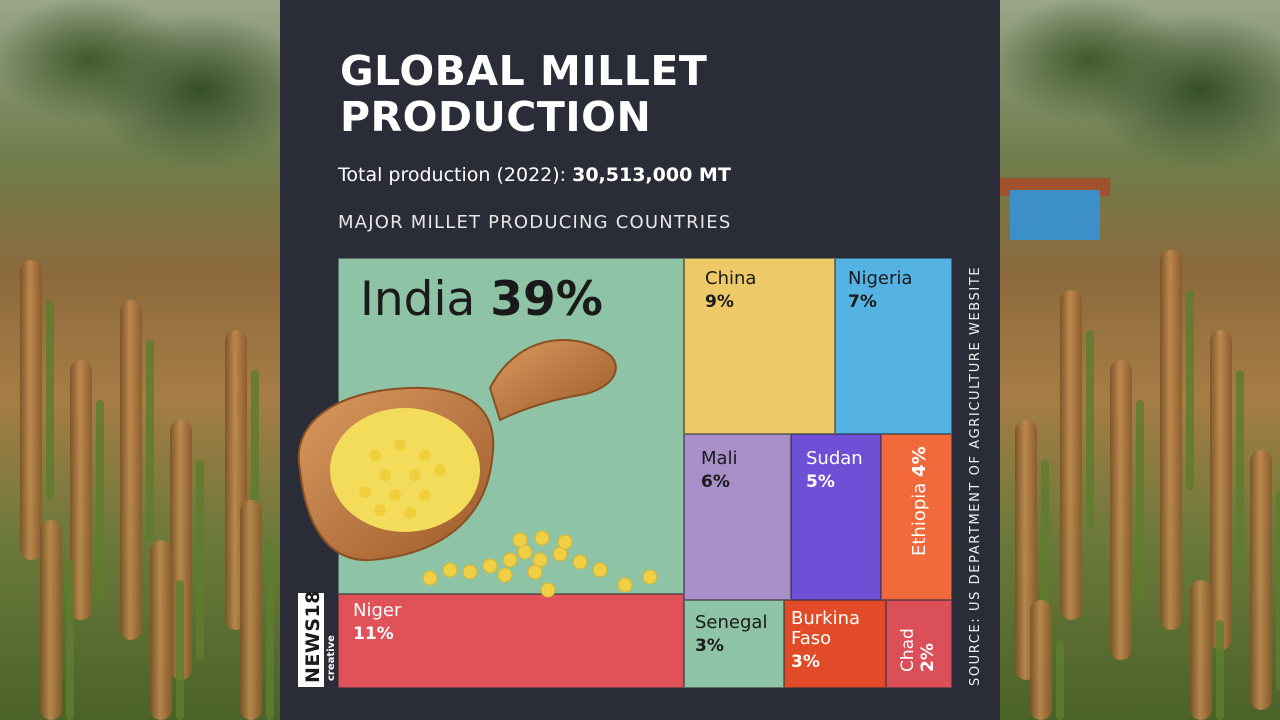 Image resolution: width=1280 pixels, height=720 pixels. What do you see at coordinates (908, 650) in the screenshot?
I see `chad-name: Chad` at bounding box center [908, 650].